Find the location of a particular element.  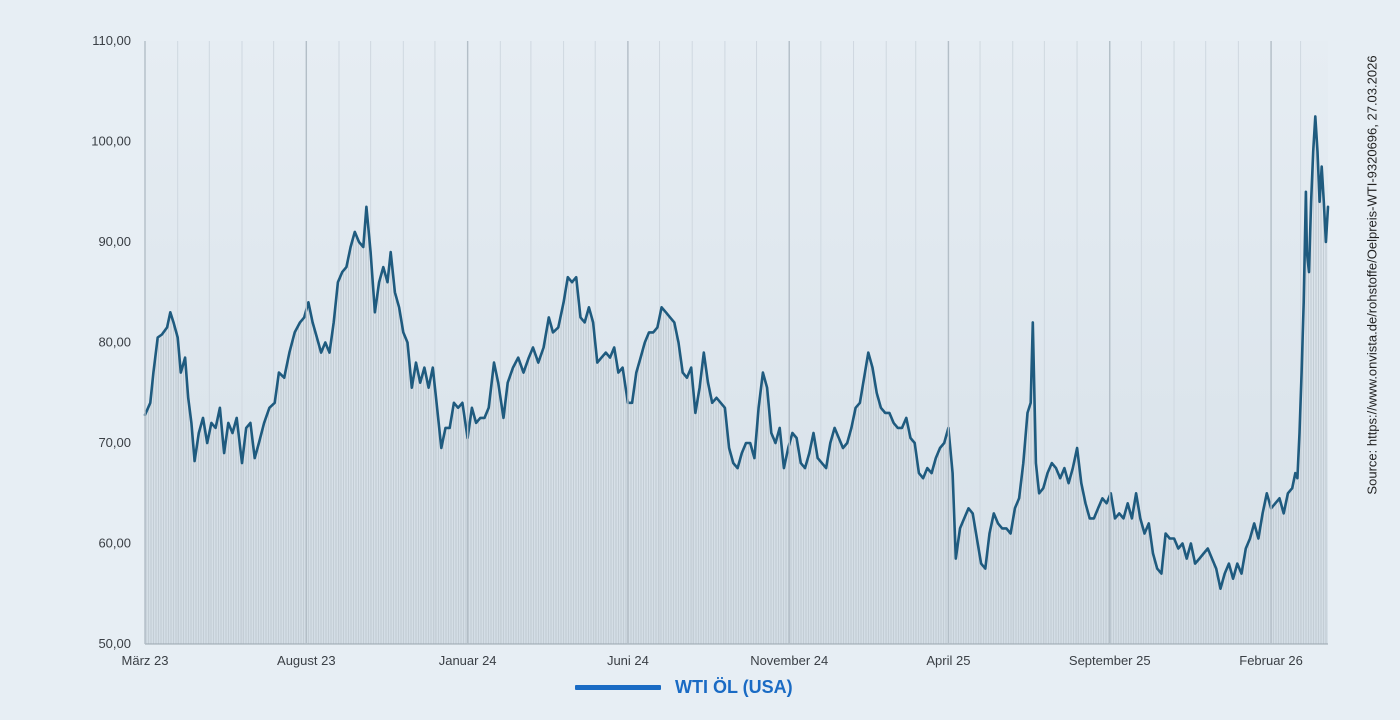

legend-swatch is located at coordinates (618, 687).